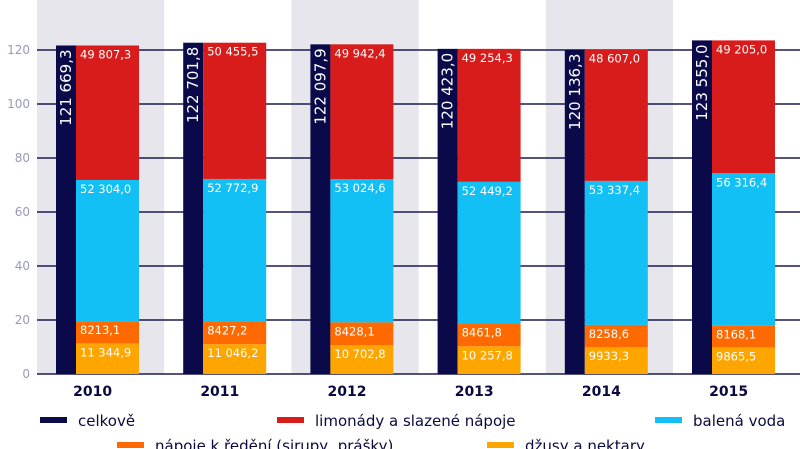 This screenshot has width=800, height=449. What do you see at coordinates (614, 190) in the screenshot?
I see `segment-label: 53 337,4` at bounding box center [614, 190].